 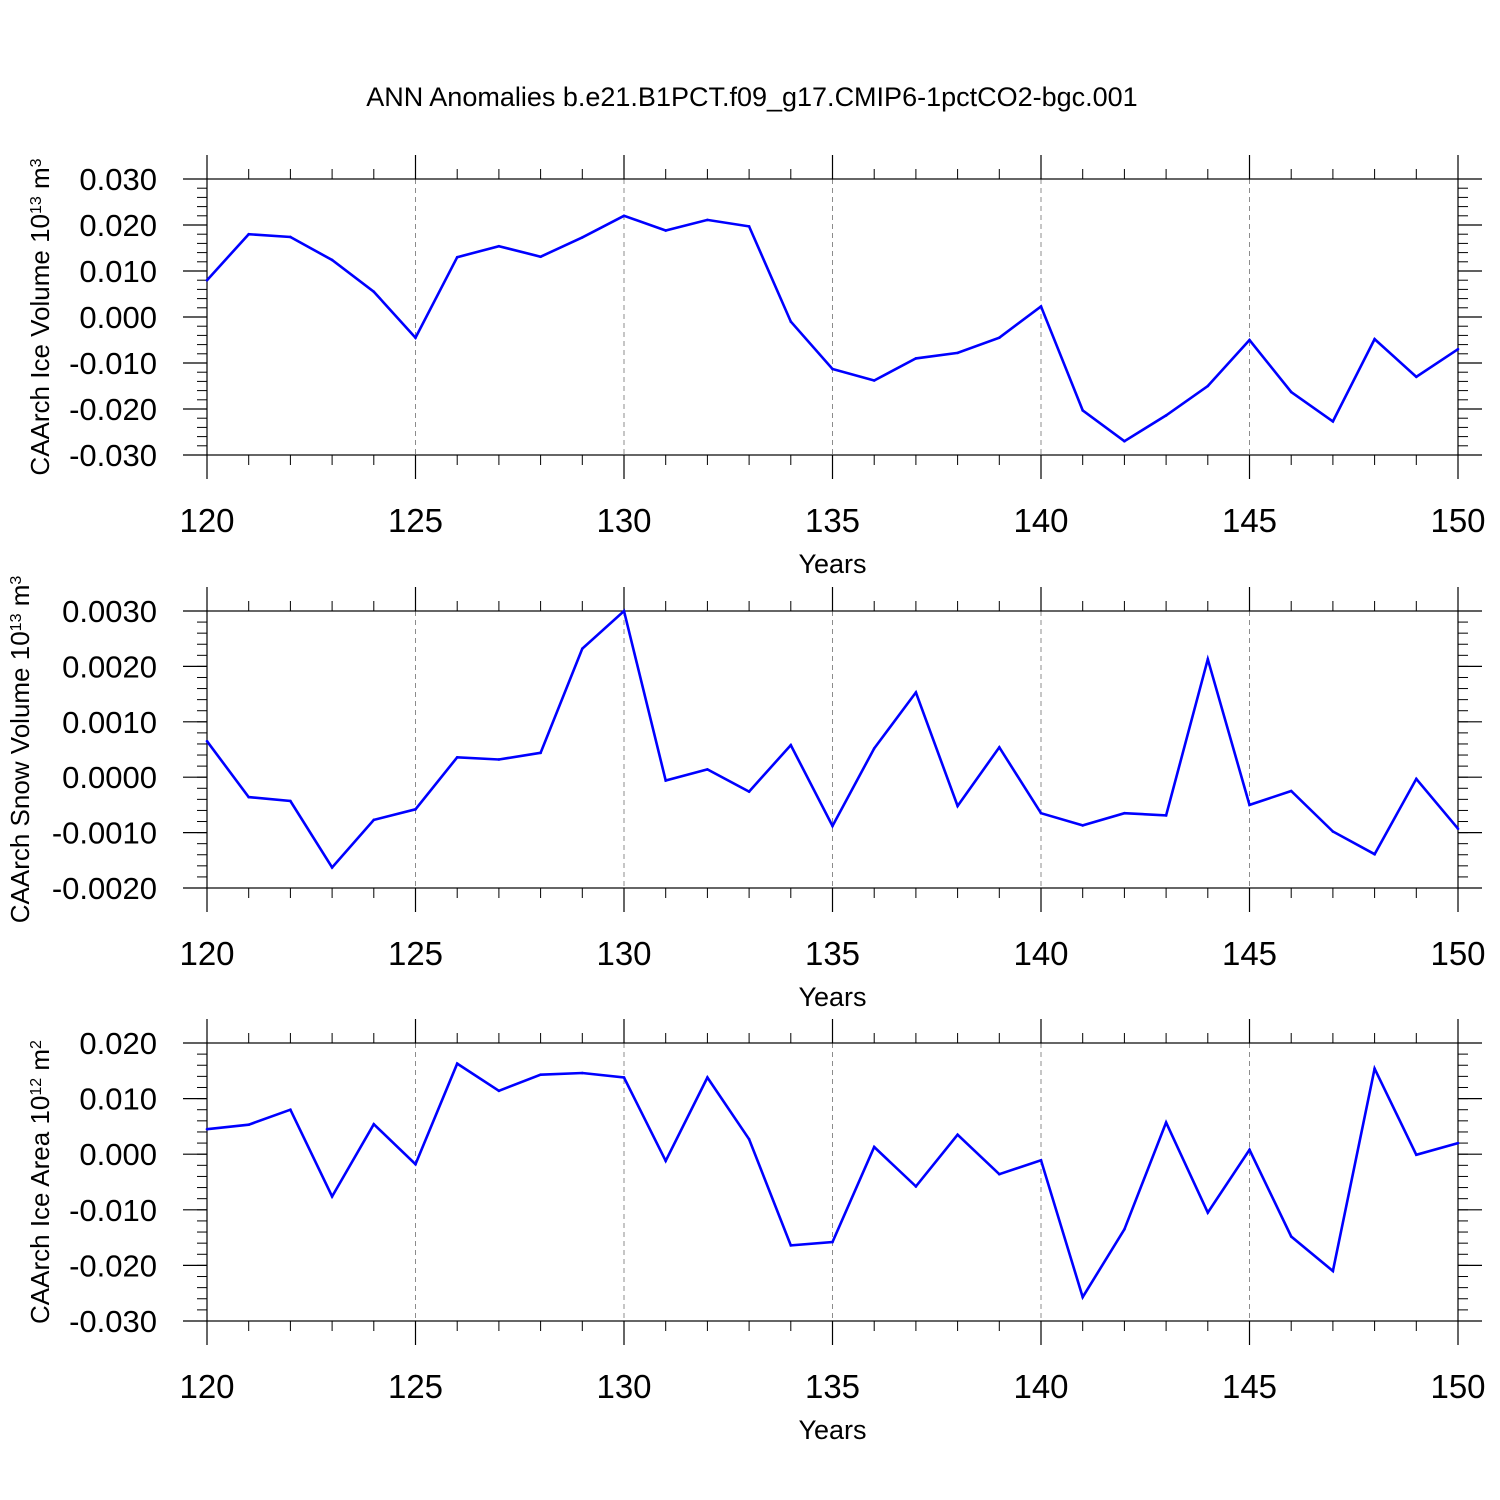 What do you see at coordinates (113, 1321) in the screenshot?
I see `y-tick-label: -0.030` at bounding box center [113, 1321].